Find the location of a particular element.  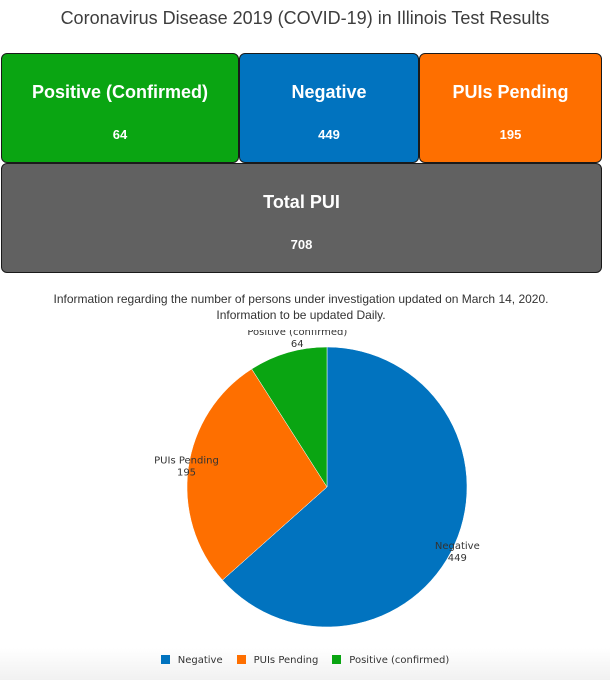

chart-legend: Negative PUIs Pending Positive (confirmed) is located at coordinates (305, 660).